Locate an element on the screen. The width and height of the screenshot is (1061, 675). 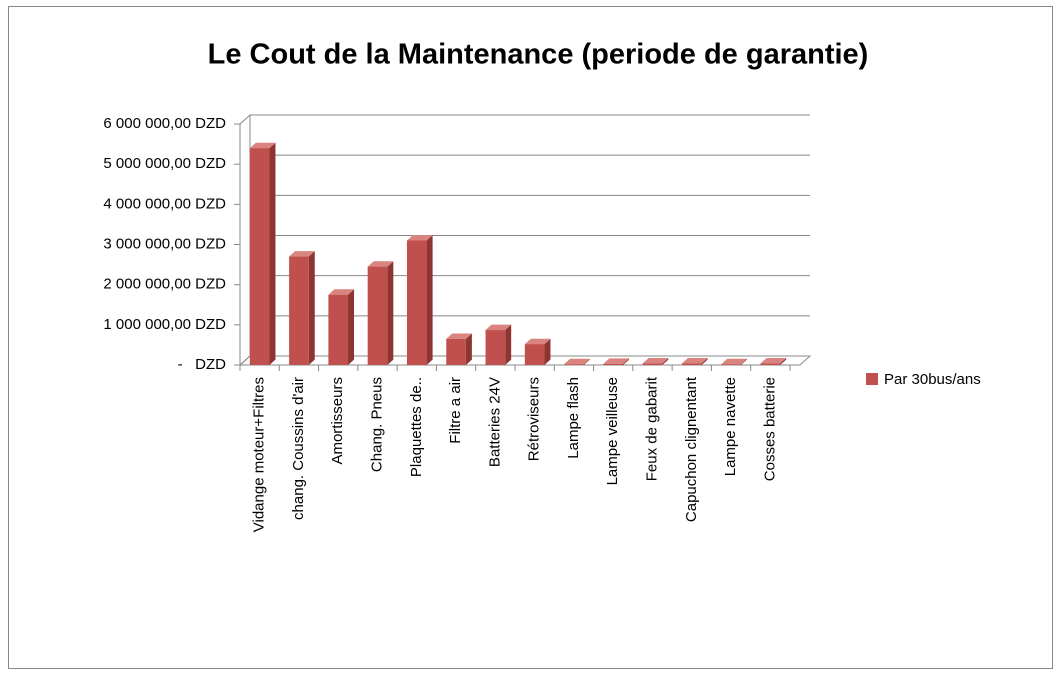
y-tick-label: 5 000 000,00 DZD is located at coordinates (164, 163).